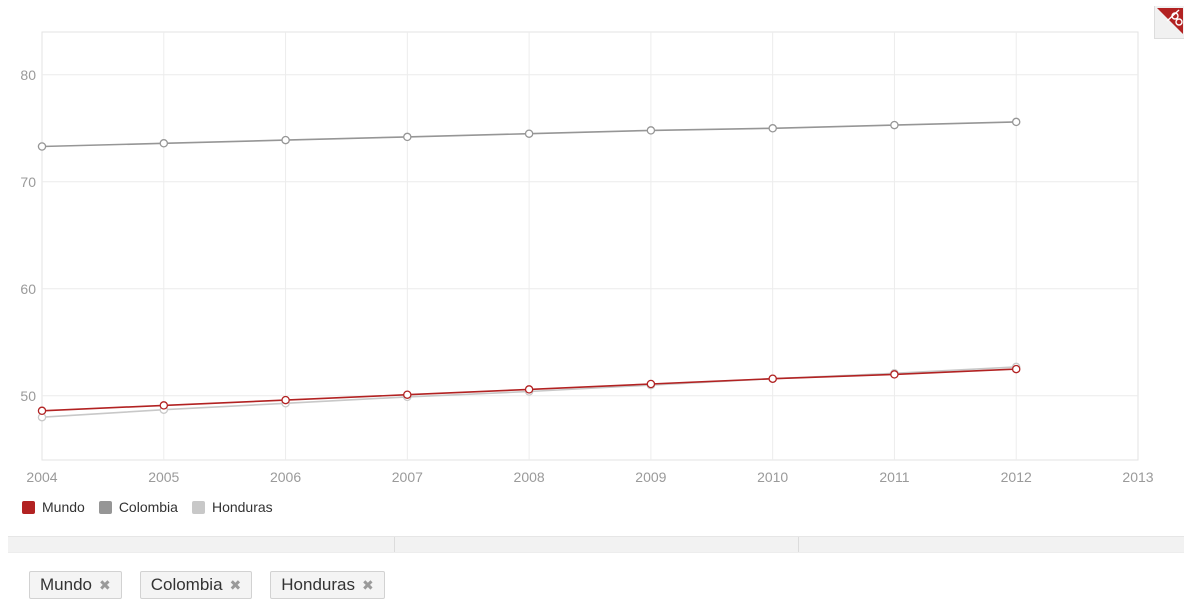  What do you see at coordinates (529, 477) in the screenshot?
I see `x-tick-label: 2008` at bounding box center [529, 477].